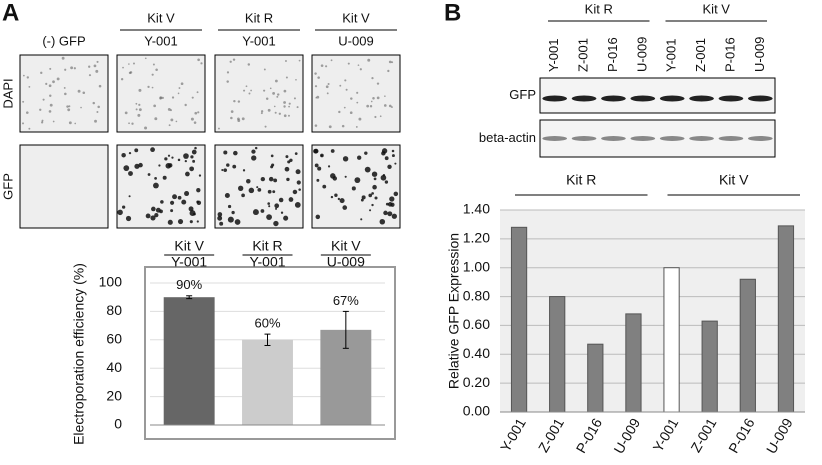 The height and width of the screenshot is (465, 822). What do you see at coordinates (267, 262) in the screenshot?
I see `category-sublabel: Y-001` at bounding box center [267, 262].